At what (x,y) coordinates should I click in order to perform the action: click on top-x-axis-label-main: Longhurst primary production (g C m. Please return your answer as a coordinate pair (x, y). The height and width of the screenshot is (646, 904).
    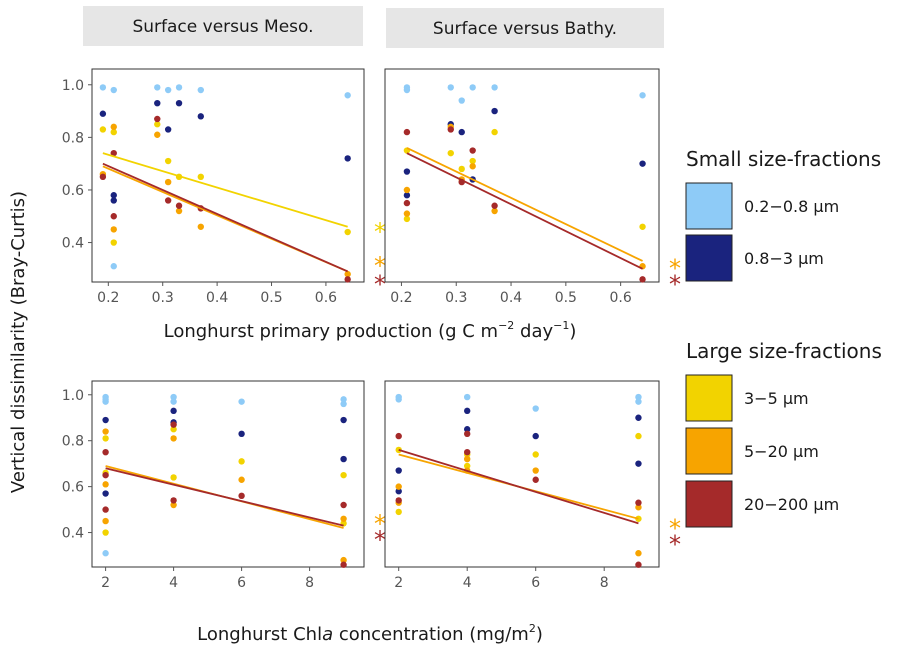
    Looking at the image, I should click on (331, 331).